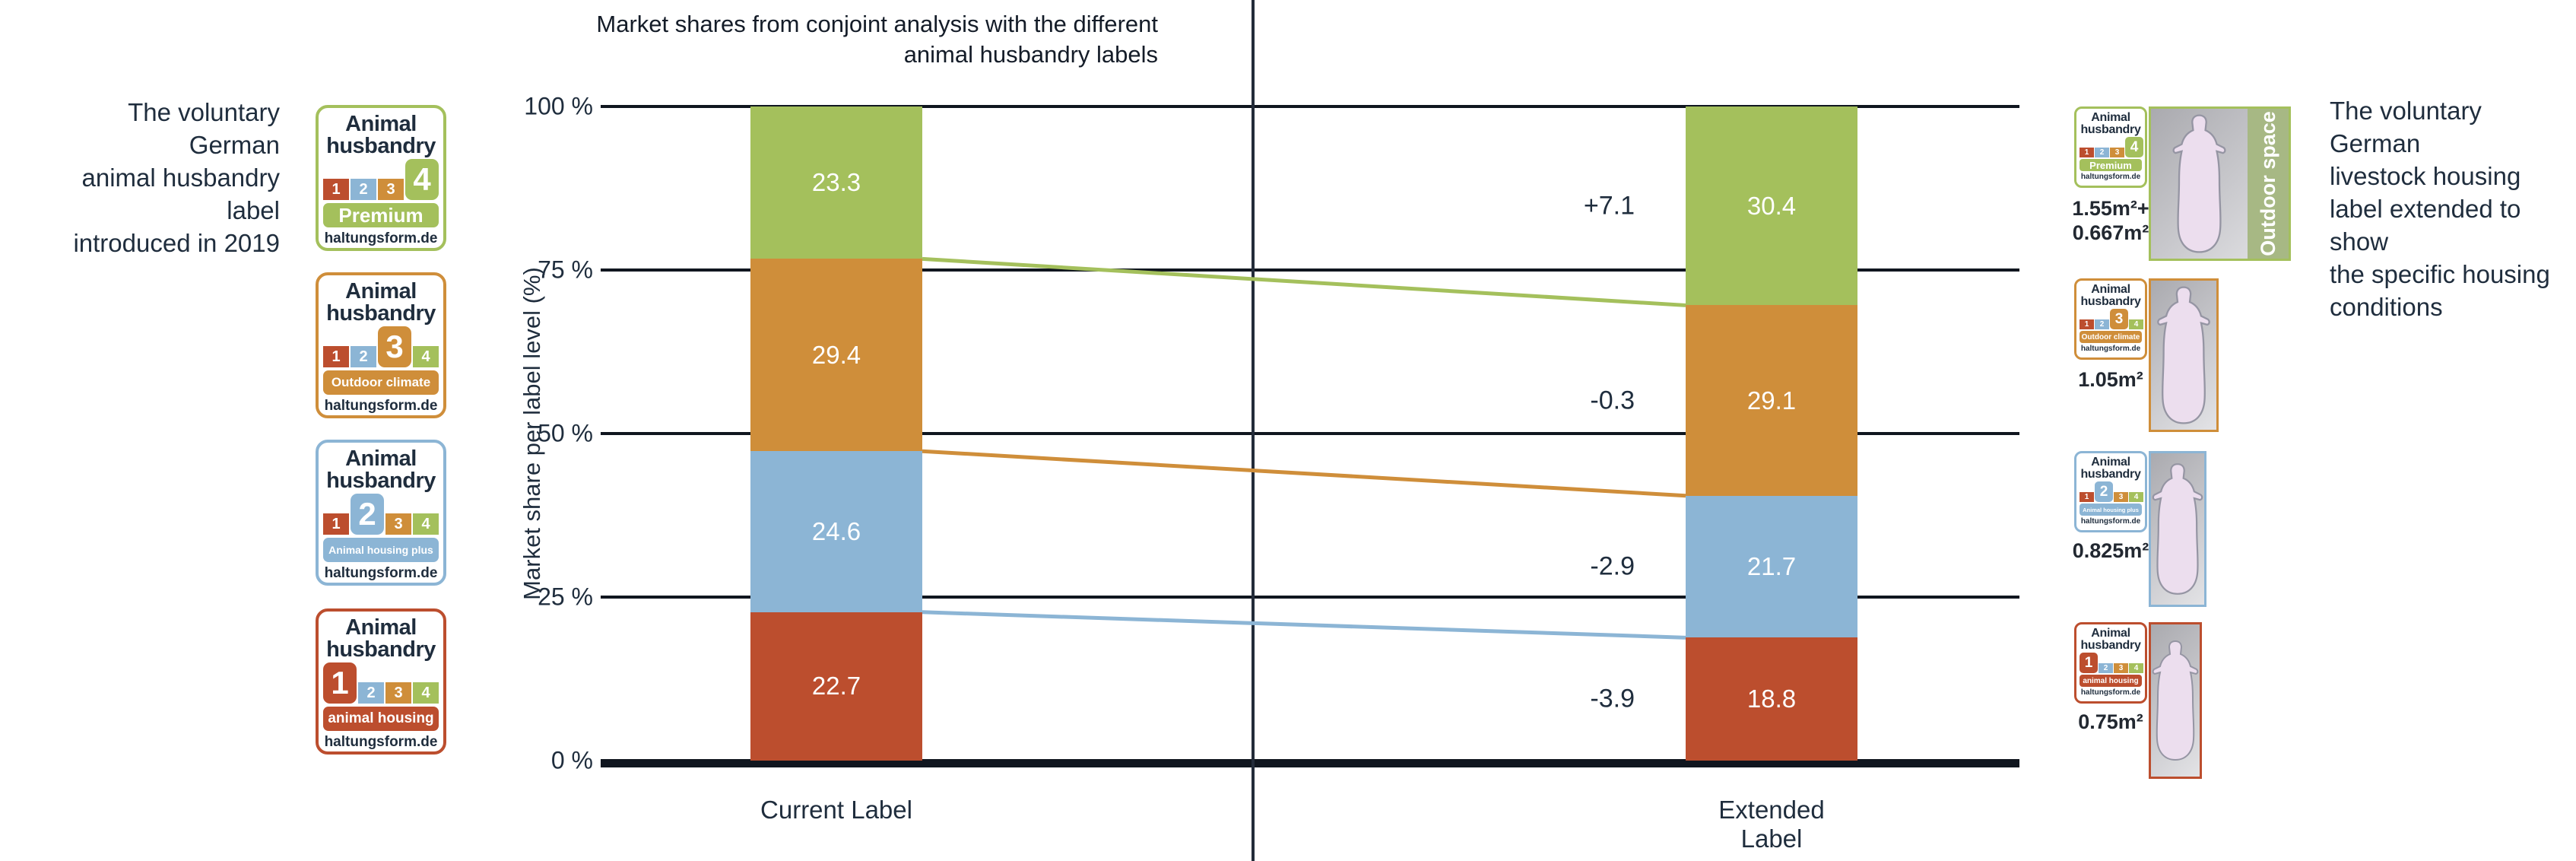 The width and height of the screenshot is (2576, 861). I want to click on y-tick-label-0: 0 %, so click(572, 760).